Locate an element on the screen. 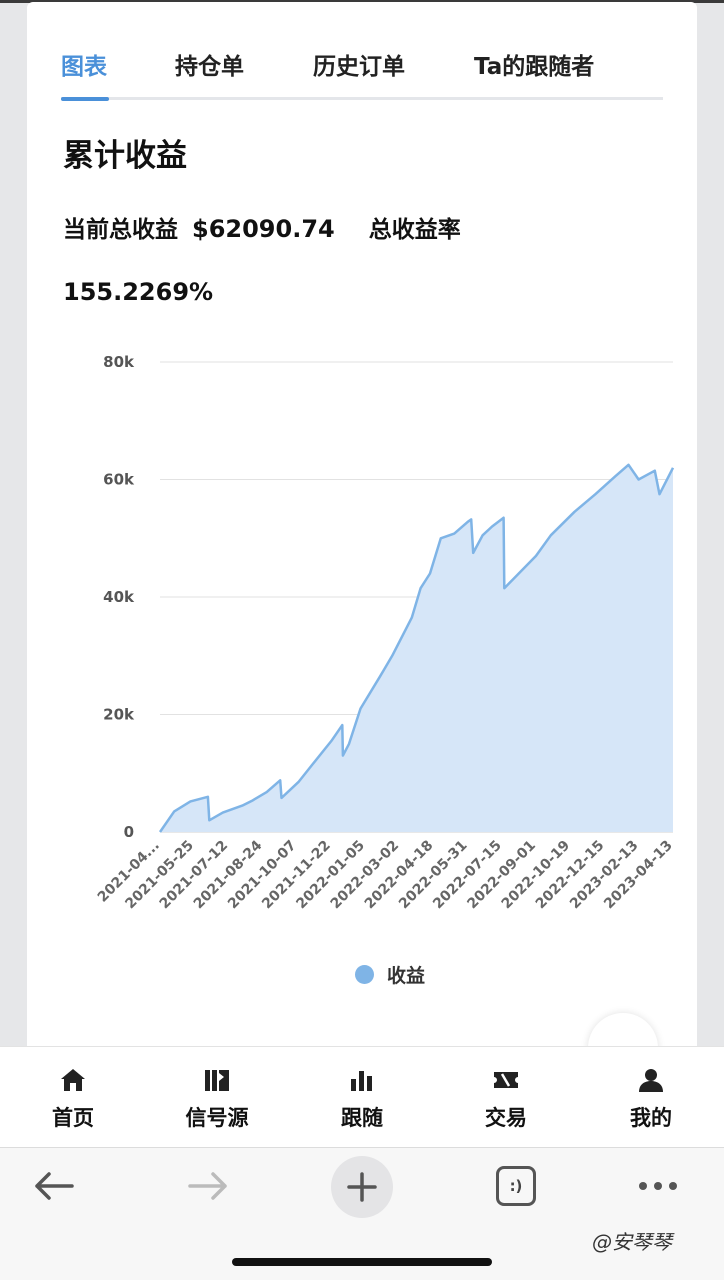  ticket-icon is located at coordinates (506, 1080).